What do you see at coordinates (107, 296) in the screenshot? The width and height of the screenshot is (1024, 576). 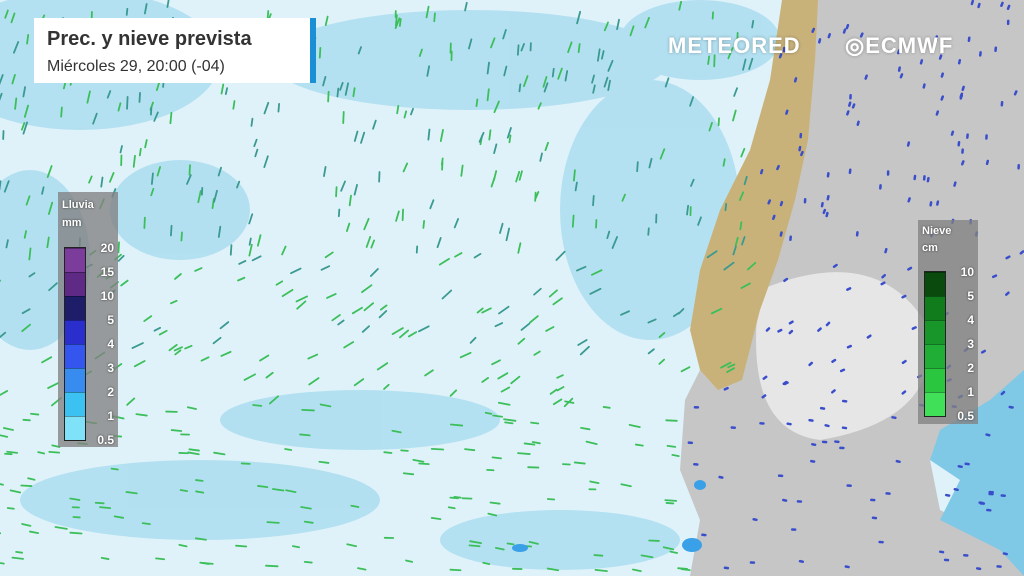 I see `rain_legend-label: 10` at bounding box center [107, 296].